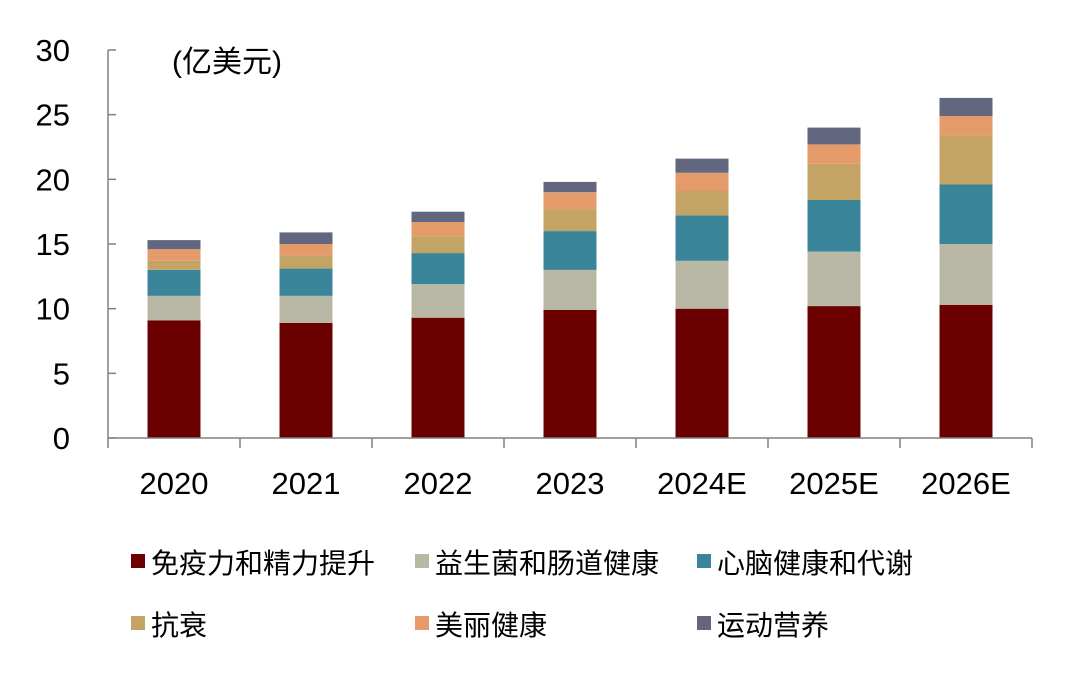 The image size is (1080, 674). I want to click on legend-item: 益生菌和肠道健康, so click(537, 563).